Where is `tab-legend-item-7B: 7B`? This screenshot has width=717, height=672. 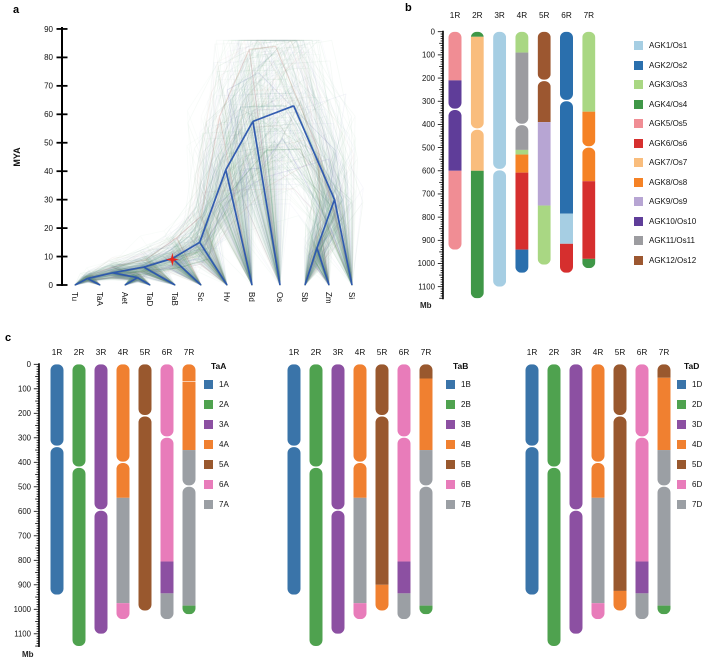 tab-legend-item-7B: 7B is located at coordinates (458, 504).